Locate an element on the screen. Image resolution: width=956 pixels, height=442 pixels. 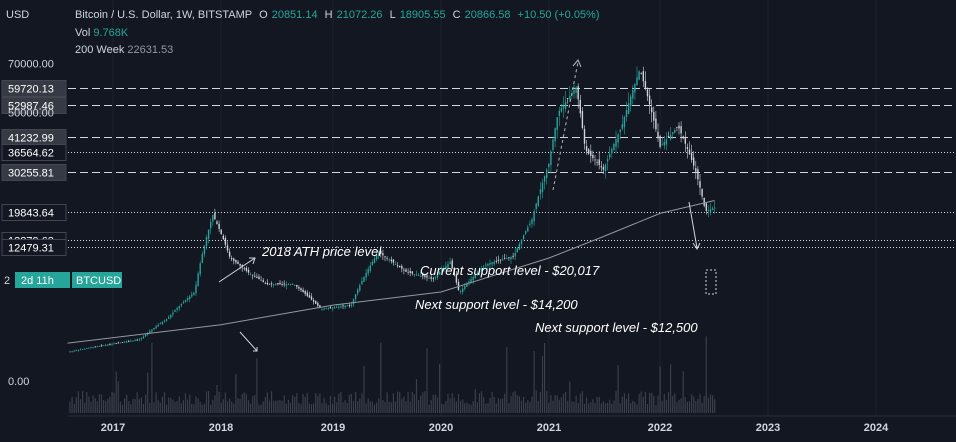
up-dashed-arrow is located at coordinates (565, 126).